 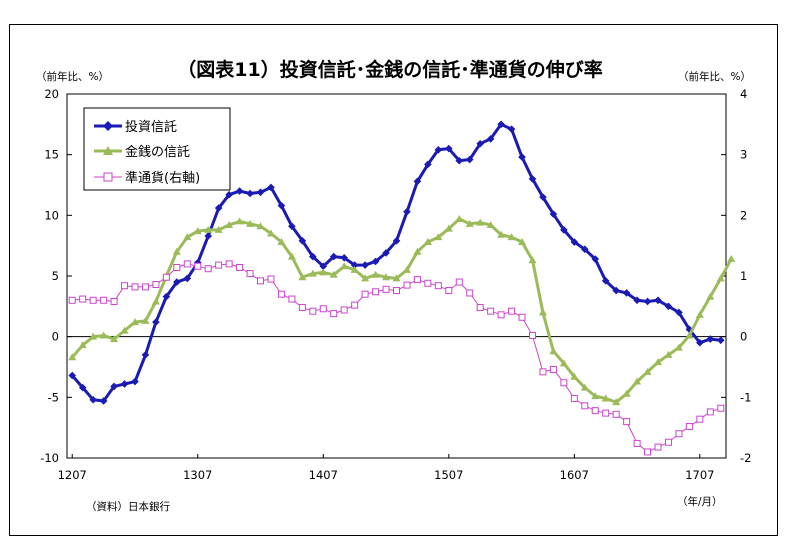 I want to click on left-tick-label-6: -10, so click(x=49, y=458).